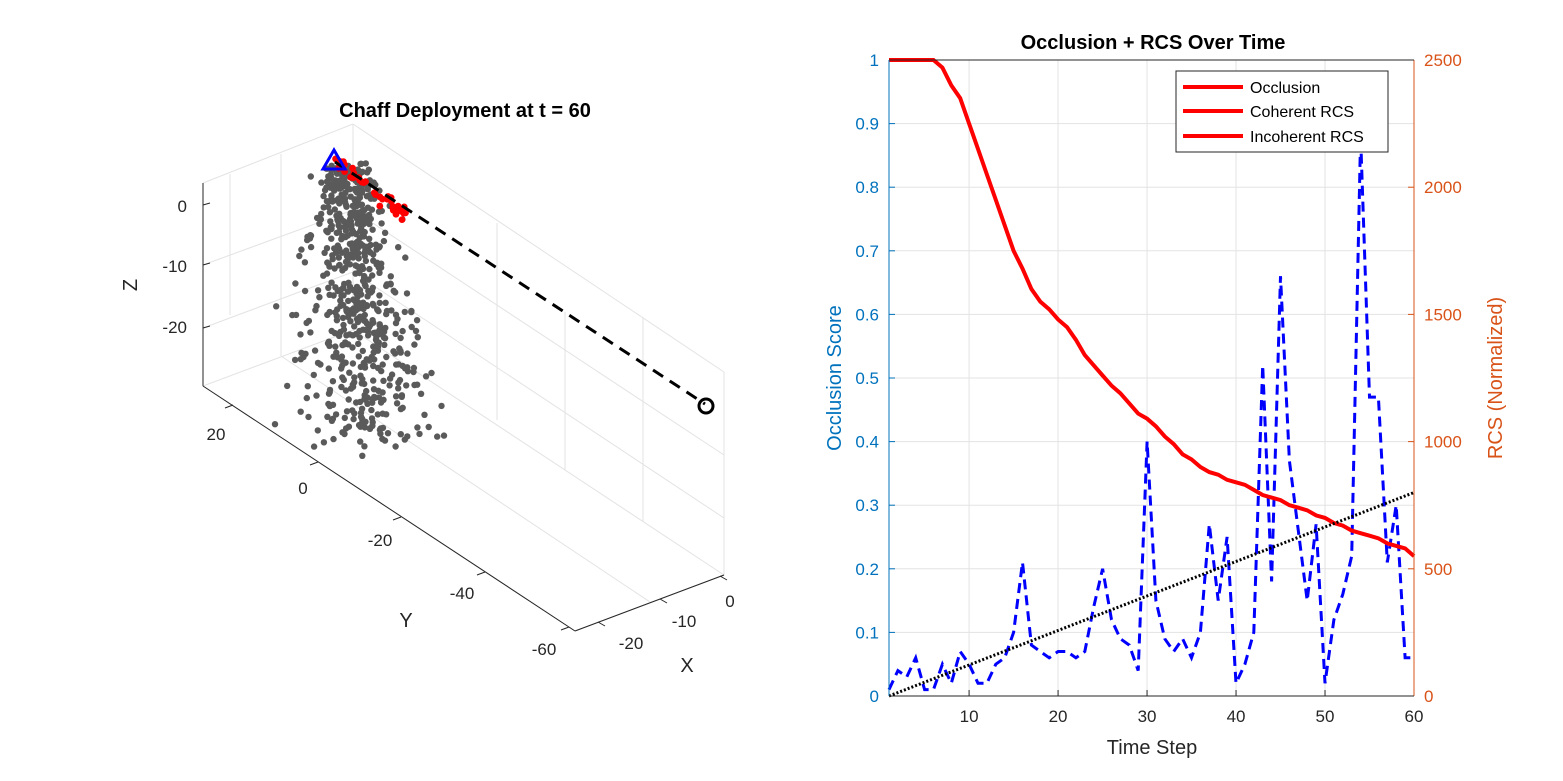 The image size is (1563, 781). I want to click on right-tick-label: 1500, so click(1443, 314).